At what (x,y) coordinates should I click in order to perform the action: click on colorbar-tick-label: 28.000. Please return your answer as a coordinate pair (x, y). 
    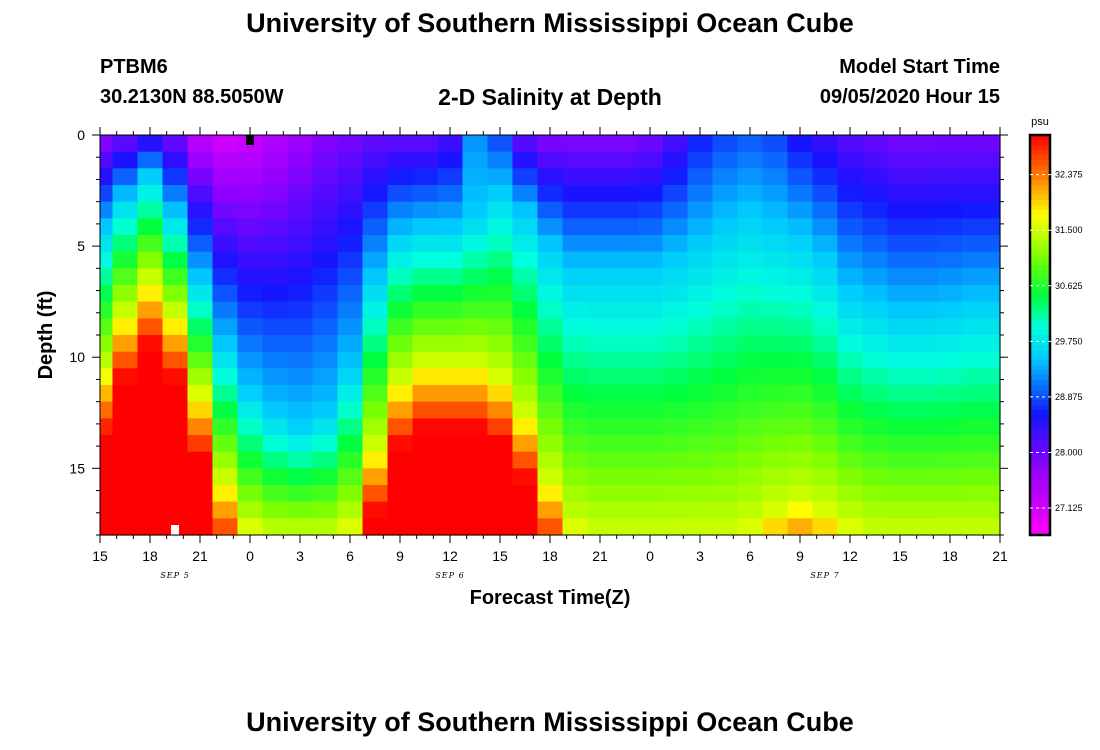
    Looking at the image, I should click on (1069, 452).